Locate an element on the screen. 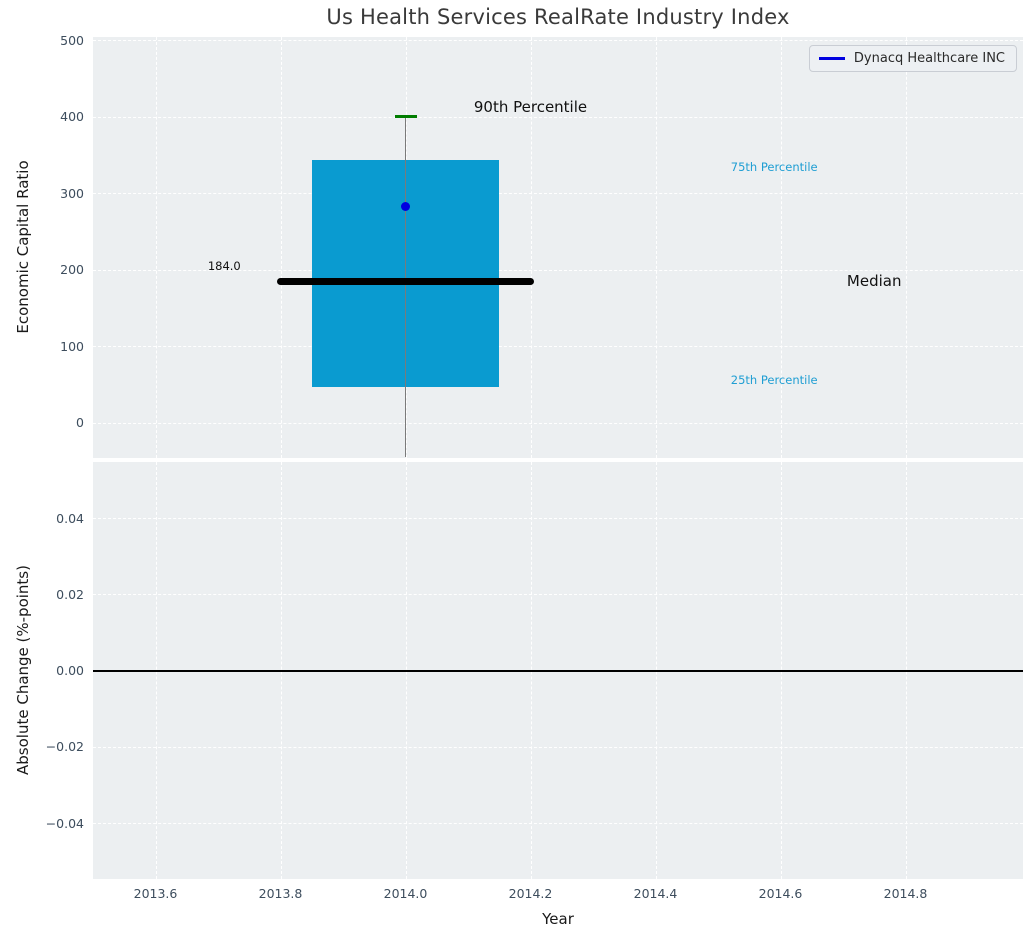 This screenshot has width=1034, height=942. y-tick-label: 0.00 is located at coordinates (70, 670).